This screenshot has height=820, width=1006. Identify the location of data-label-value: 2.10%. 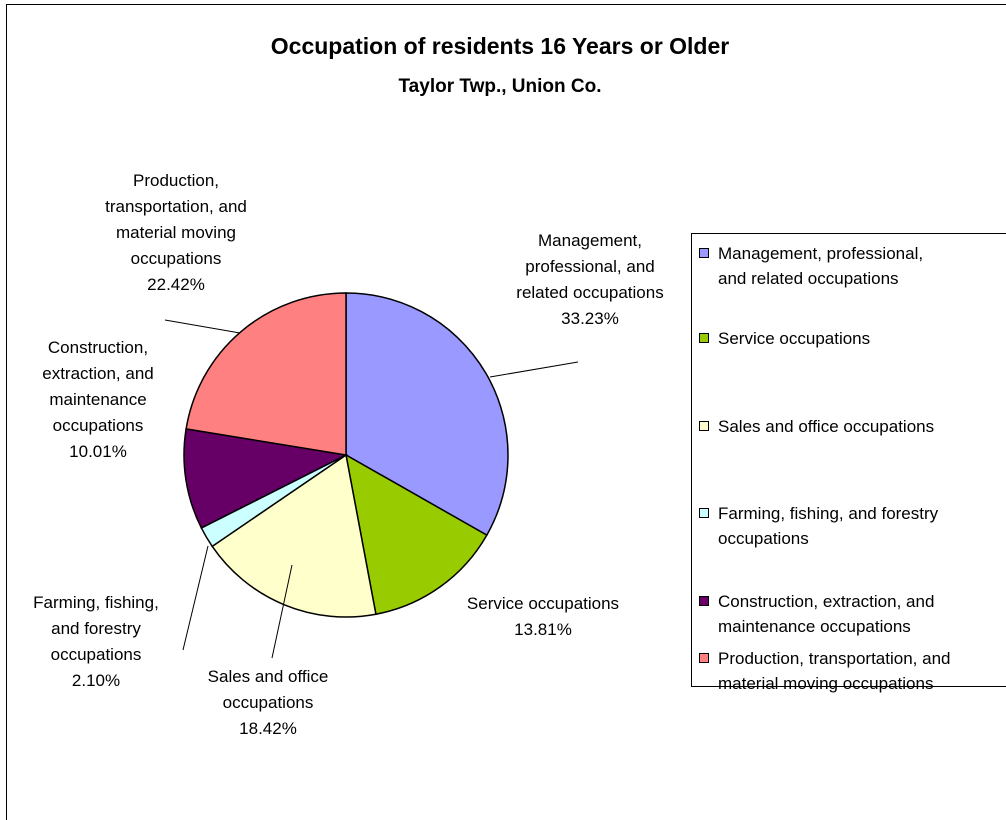
(96, 680).